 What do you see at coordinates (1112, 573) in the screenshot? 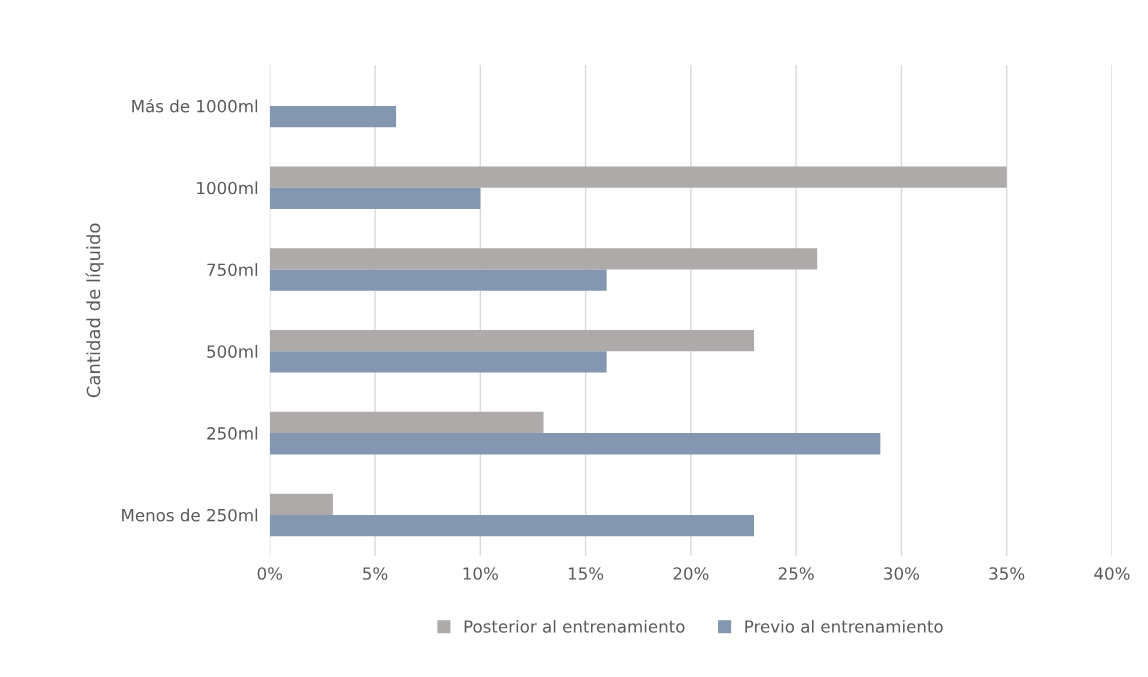
I see `x-tick-label: 40%` at bounding box center [1112, 573].